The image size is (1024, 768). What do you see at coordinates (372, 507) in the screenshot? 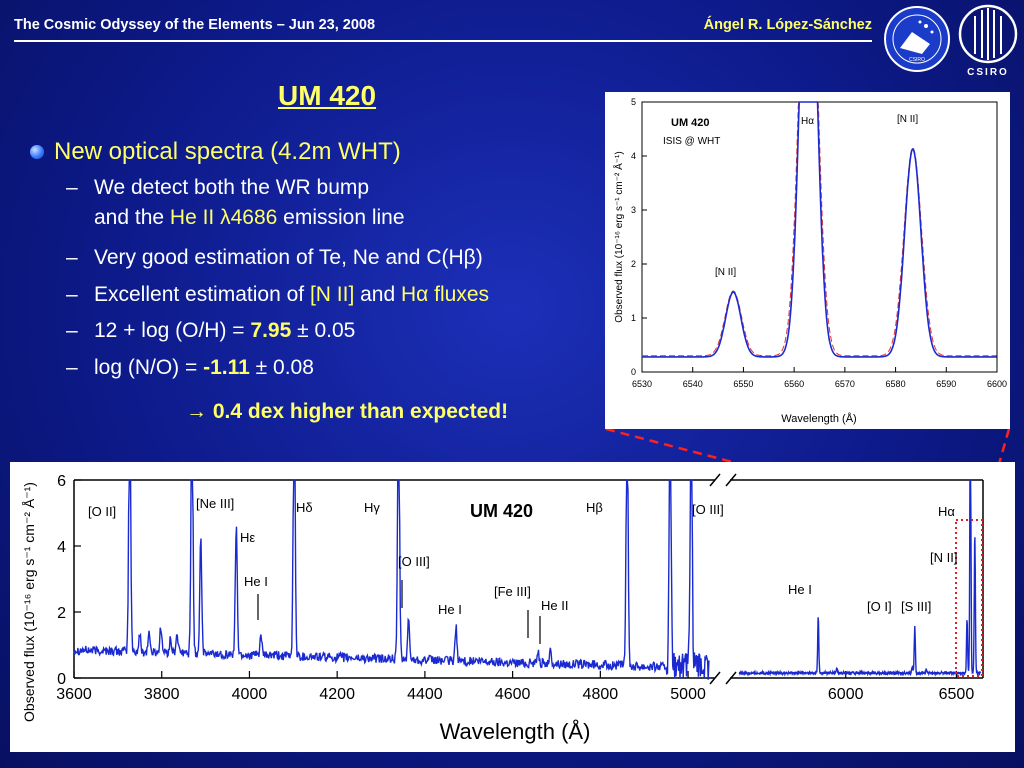
I see `main-line-label-hgamma: Hγ` at bounding box center [372, 507].